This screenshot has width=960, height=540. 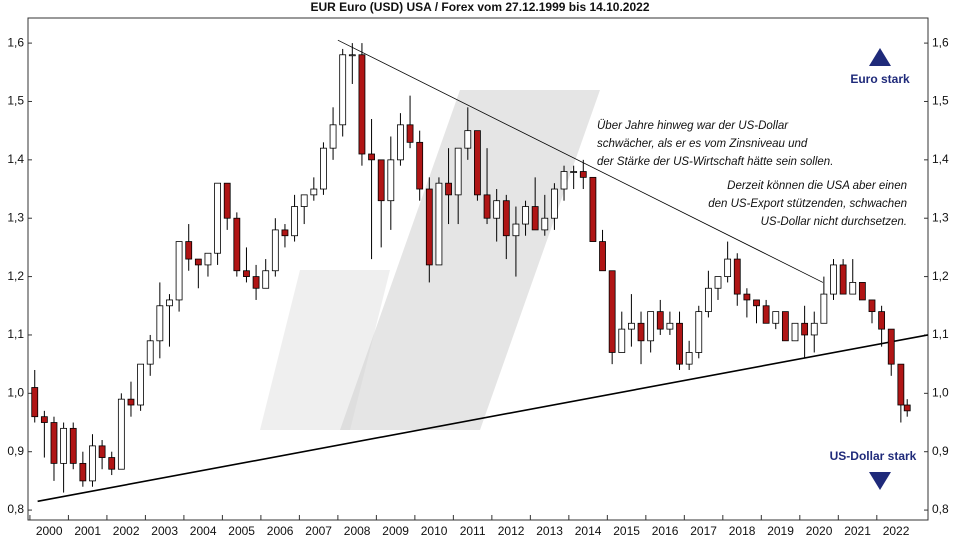 What do you see at coordinates (549, 531) in the screenshot?
I see `x-tick-label: 2013` at bounding box center [549, 531].